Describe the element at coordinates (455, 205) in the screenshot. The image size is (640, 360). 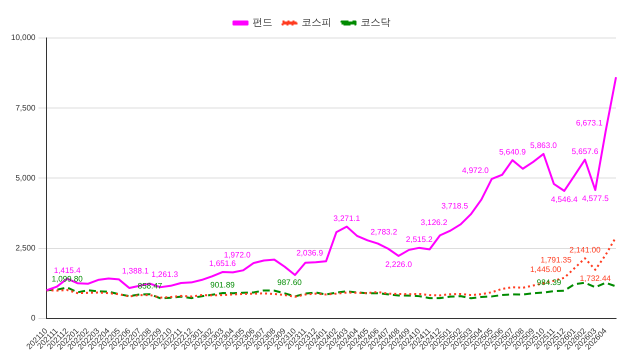
I see `data-label: 3,718.5` at that location.